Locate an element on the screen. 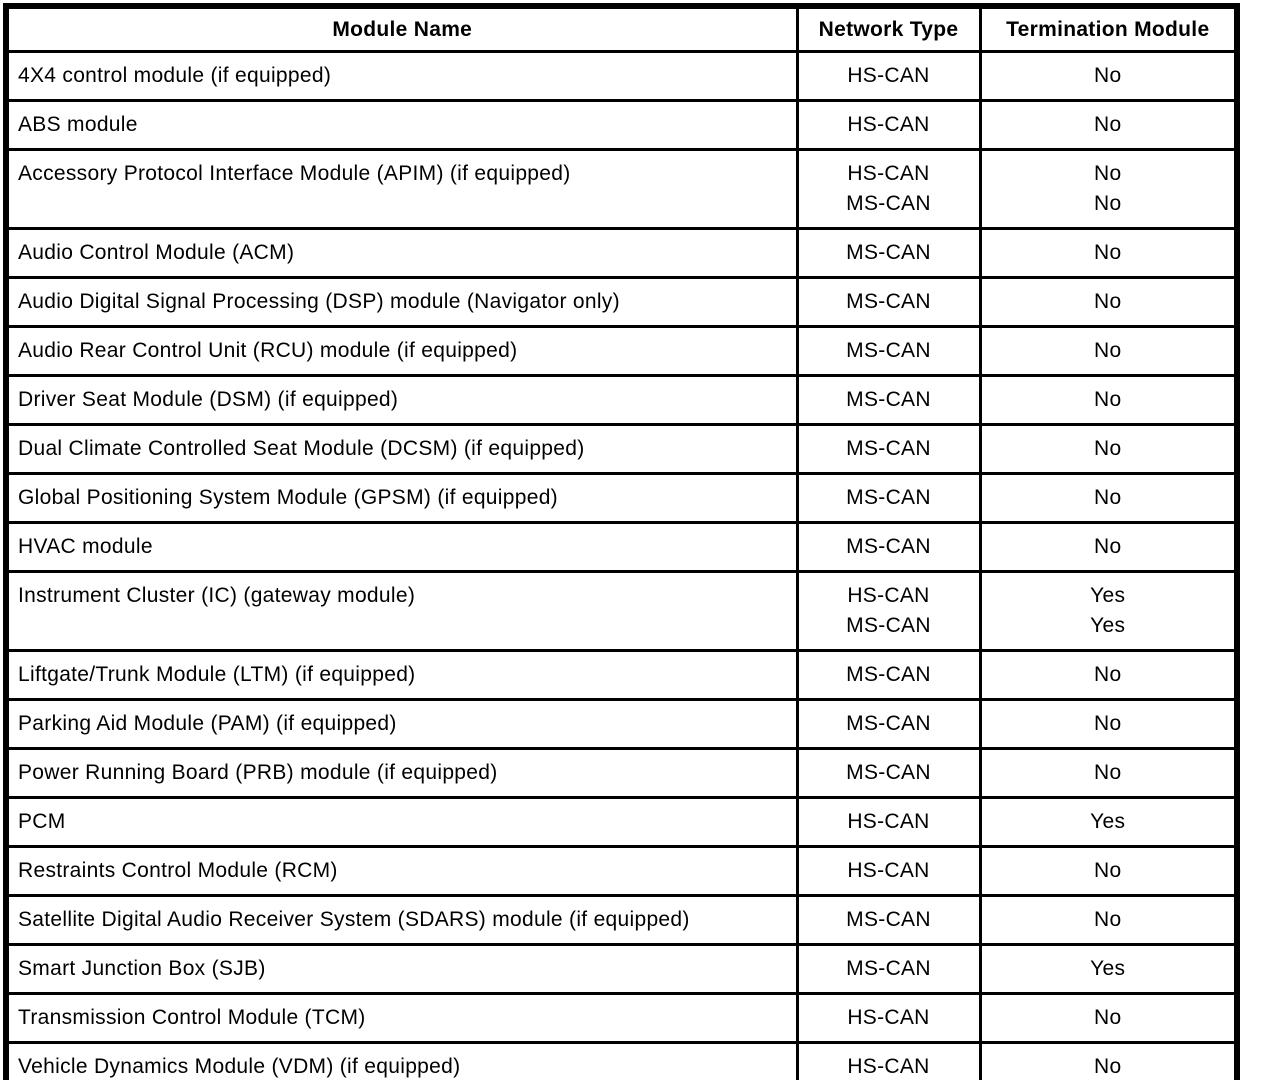  module-name-cell: PCM is located at coordinates (401, 822).